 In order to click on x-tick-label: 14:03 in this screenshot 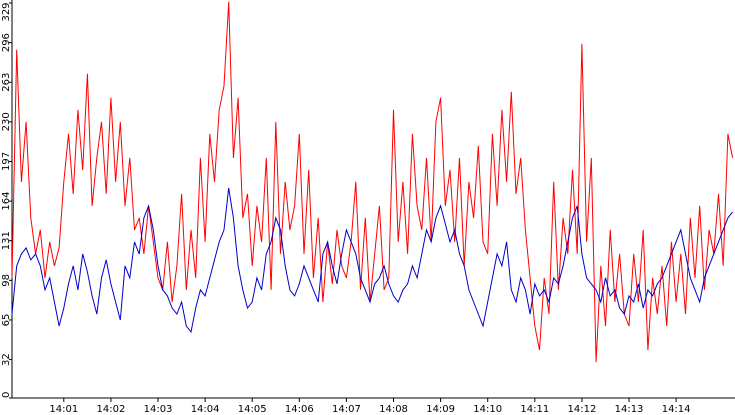, I will do `click(158, 409)`.